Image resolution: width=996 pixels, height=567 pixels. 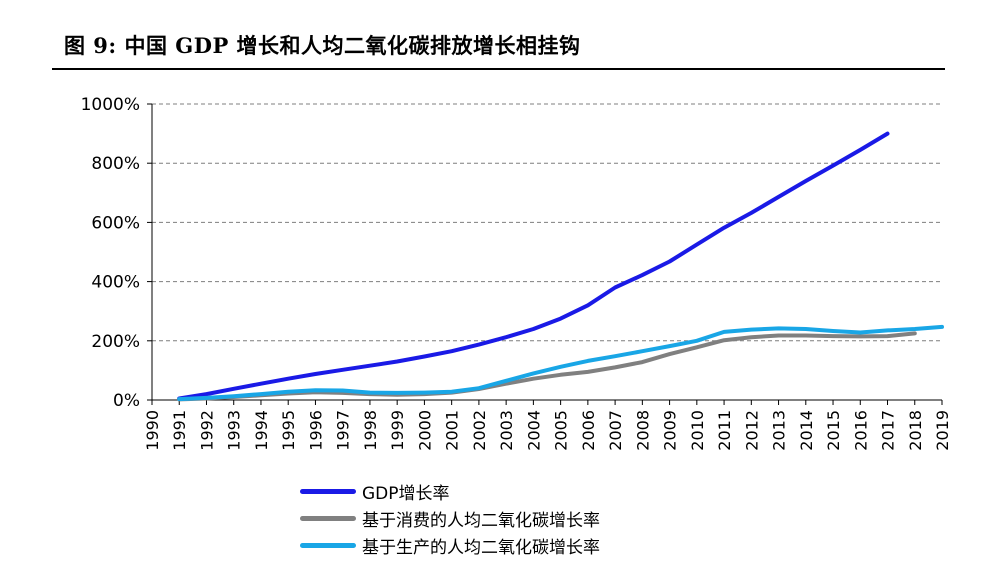 I want to click on legend-swatch-production, so click(x=328, y=545).